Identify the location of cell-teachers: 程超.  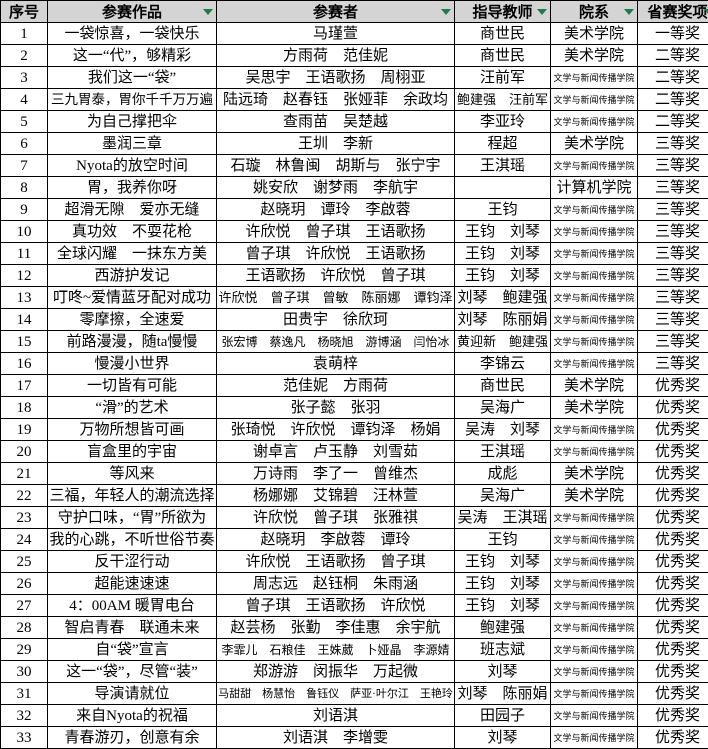
(502, 143).